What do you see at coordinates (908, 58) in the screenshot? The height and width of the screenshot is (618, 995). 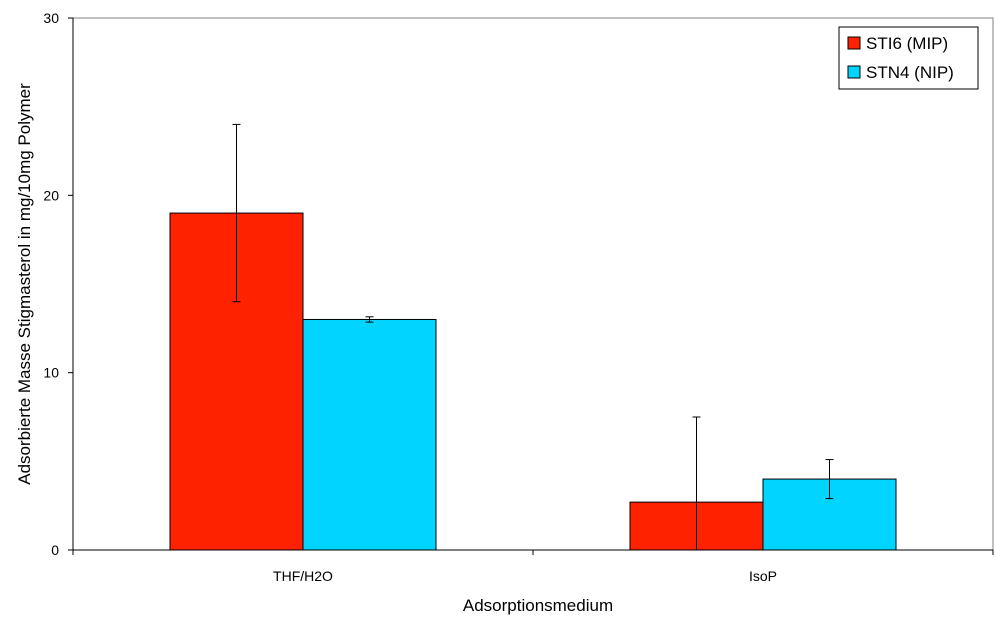 I see `legend: STI6 (MIP) STN4 (NIP)` at bounding box center [908, 58].